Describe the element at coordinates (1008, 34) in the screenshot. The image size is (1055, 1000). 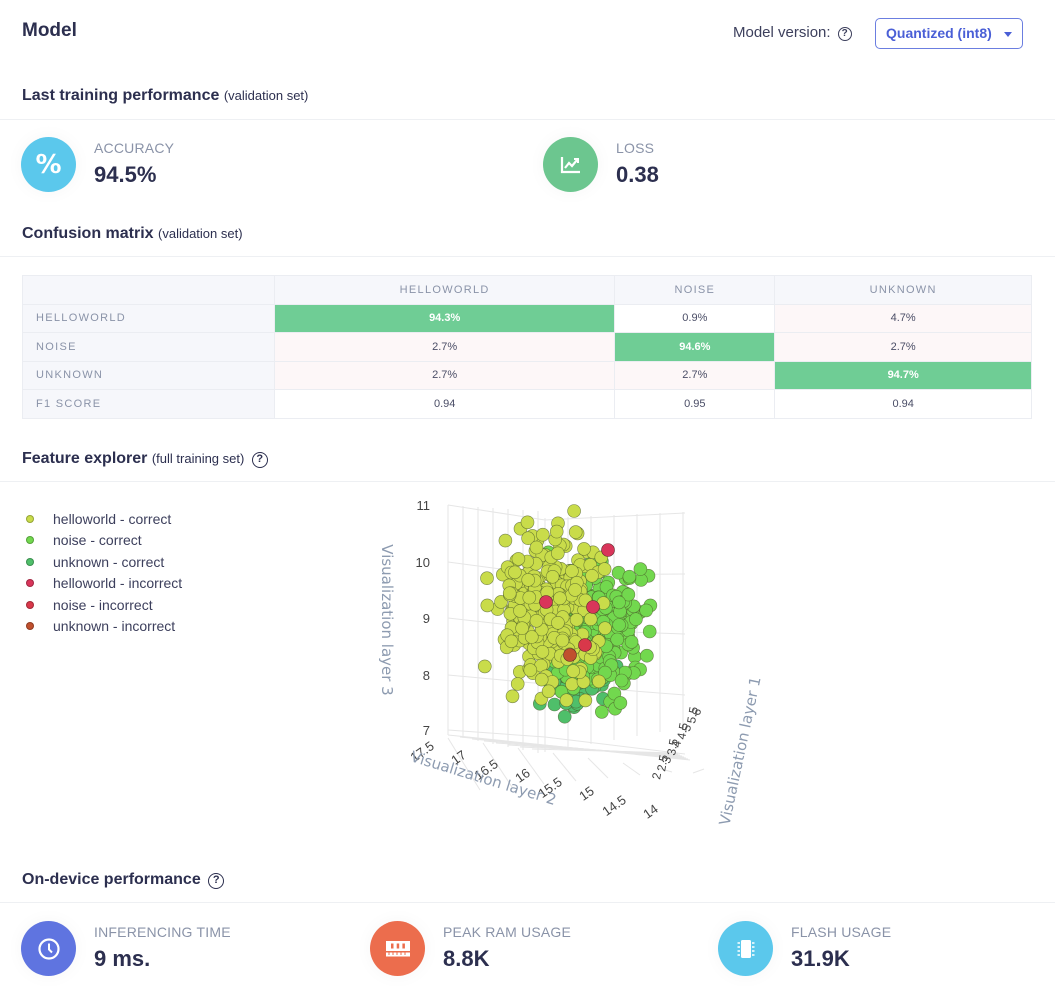
I see `chevron-down-icon` at that location.